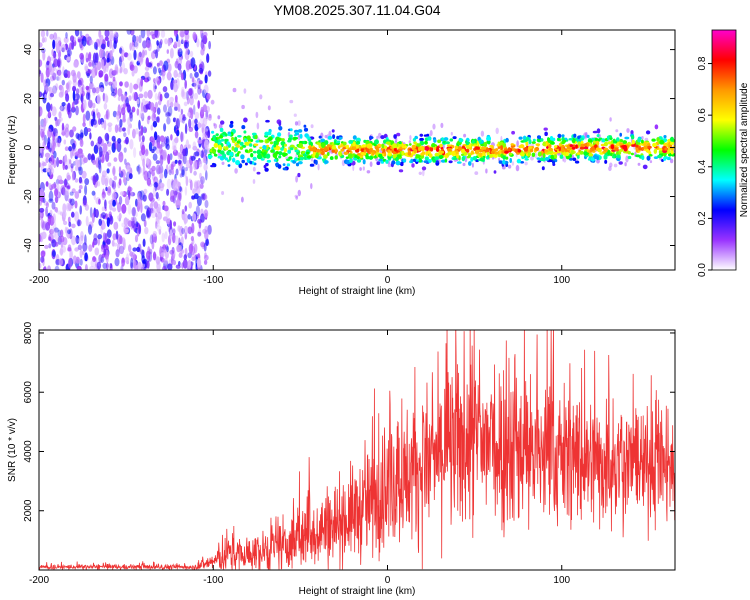  I want to click on figure-title: YM08.2025.307.11.04.G04, so click(356, 10).